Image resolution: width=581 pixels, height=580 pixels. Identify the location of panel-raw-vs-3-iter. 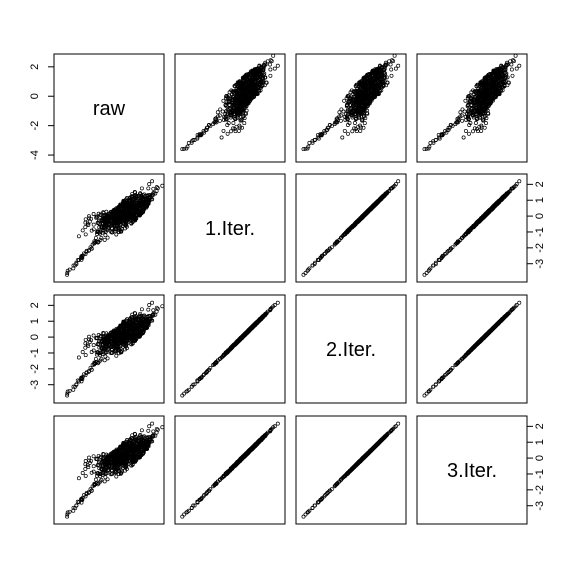
(472, 108).